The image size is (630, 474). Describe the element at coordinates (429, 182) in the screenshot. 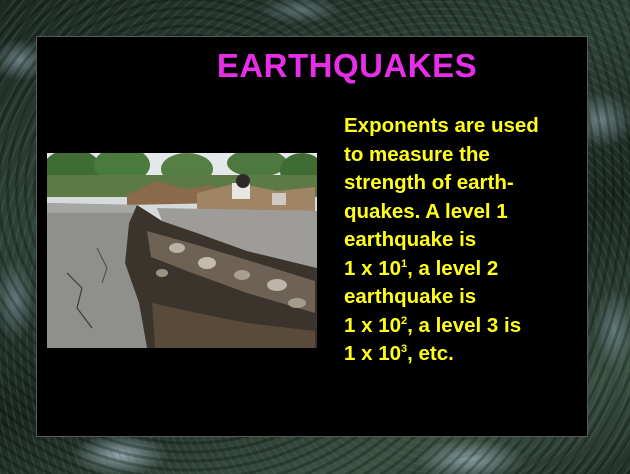

I see `body-line: strength of earth-` at that location.